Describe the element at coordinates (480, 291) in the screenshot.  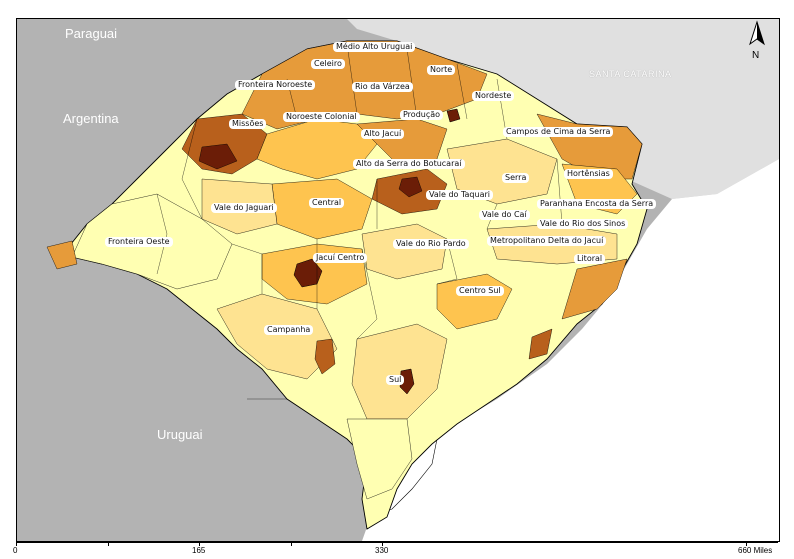
I see `region-label-centro-sul: Centro Sul` at that location.